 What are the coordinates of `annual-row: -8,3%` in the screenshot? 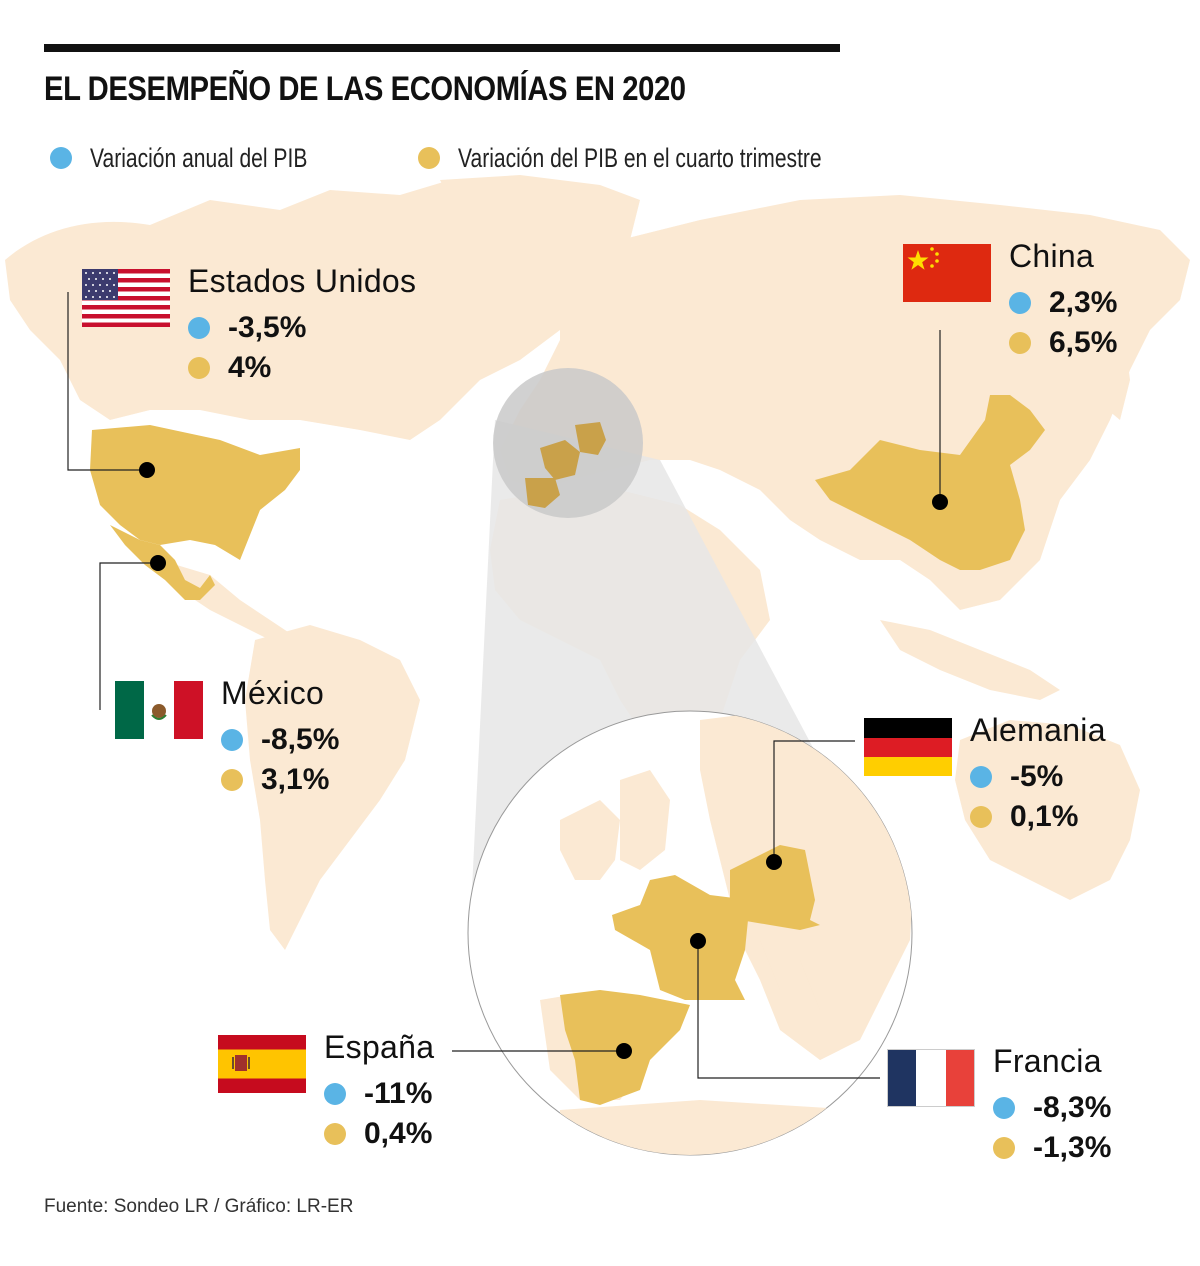 It's located at (1052, 1108).